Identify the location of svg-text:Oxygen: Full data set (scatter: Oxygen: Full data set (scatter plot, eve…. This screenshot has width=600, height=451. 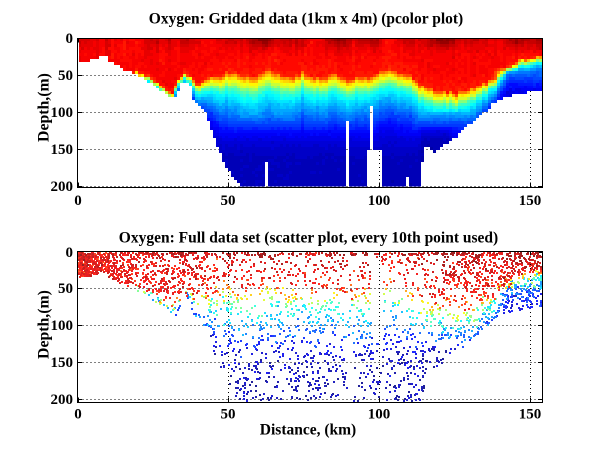
(308, 238).